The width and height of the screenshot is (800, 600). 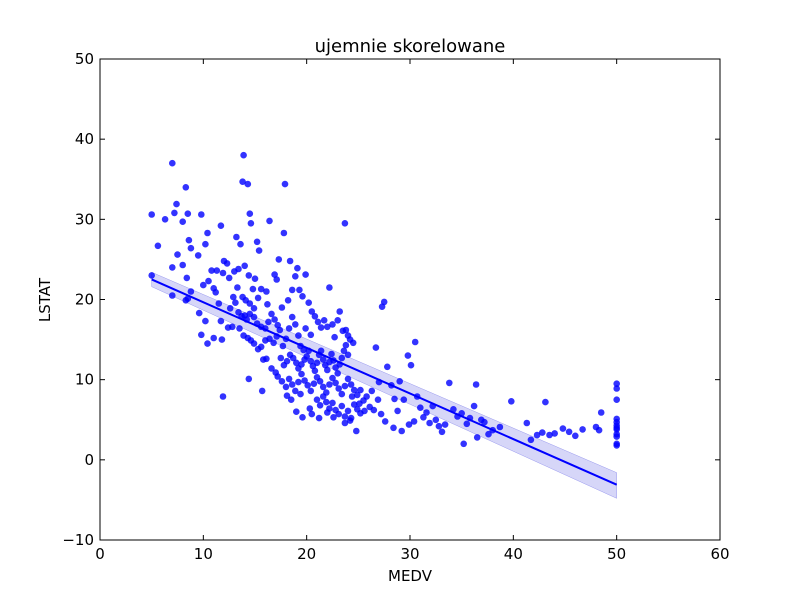 What do you see at coordinates (84, 139) in the screenshot?
I see `y-tick-label: 40` at bounding box center [84, 139].